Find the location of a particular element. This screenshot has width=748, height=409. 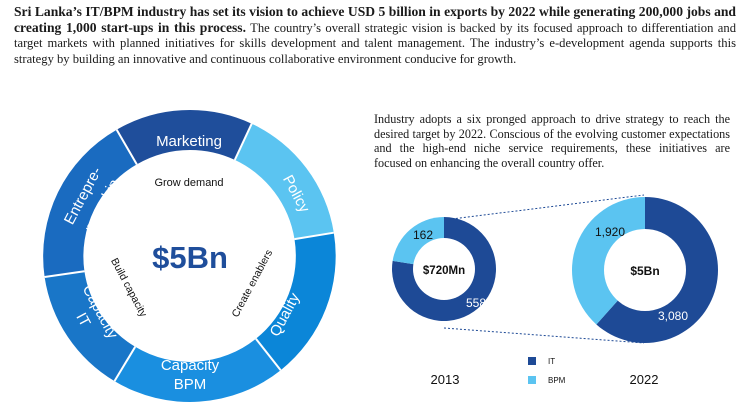

legend-bpm-label: BPM is located at coordinates (557, 380).